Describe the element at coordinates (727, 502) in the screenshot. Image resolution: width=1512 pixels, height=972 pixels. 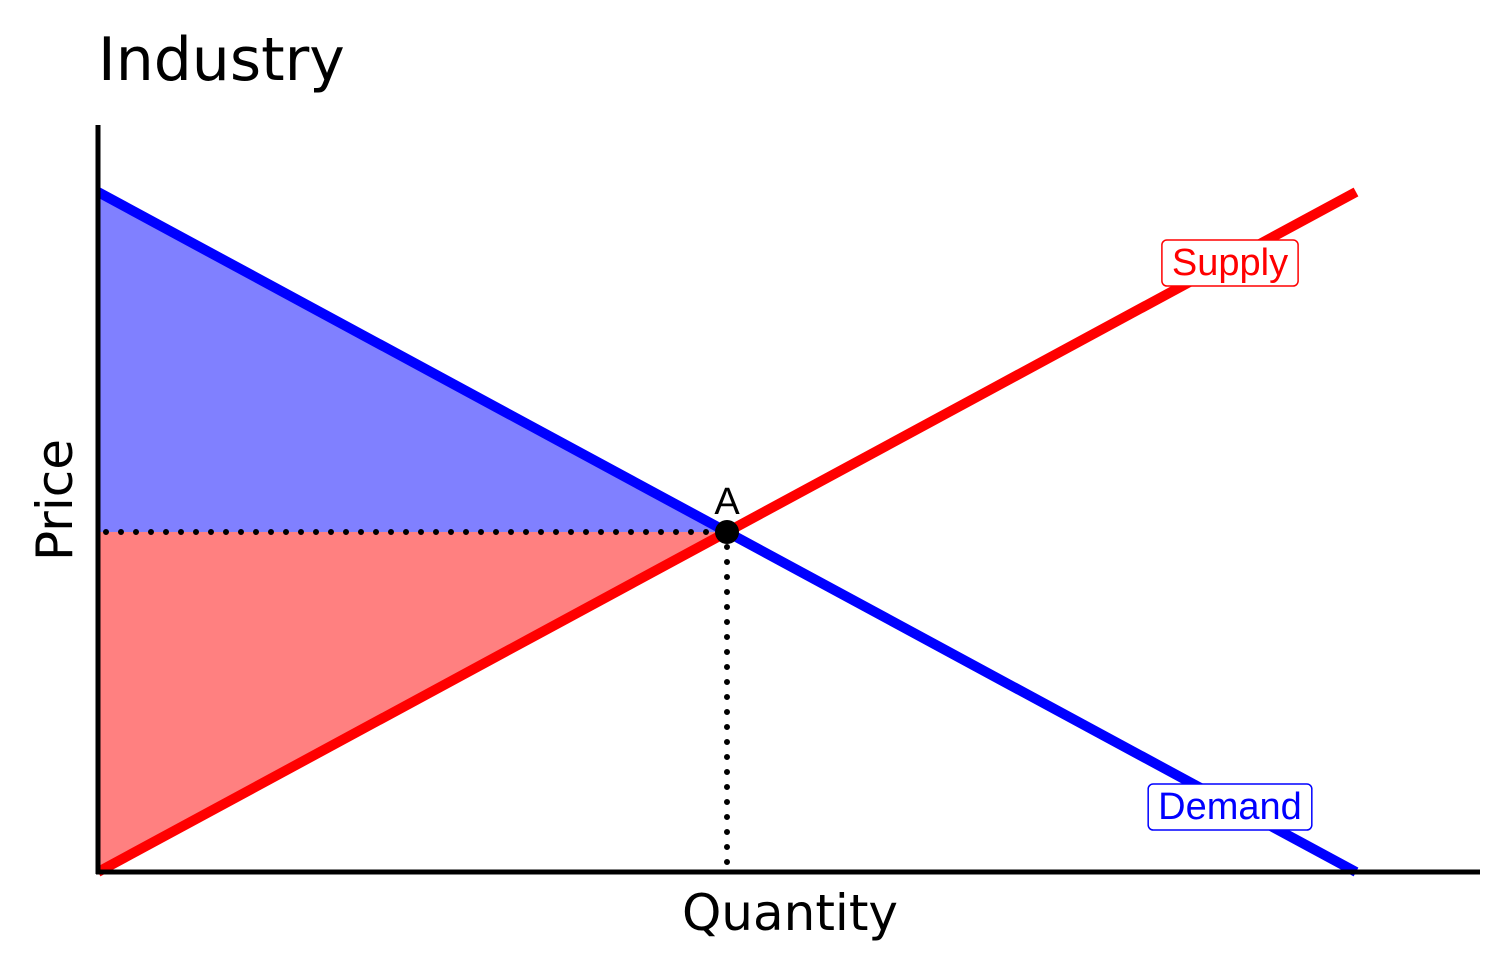
I see `equilibrium-point-label: A` at that location.